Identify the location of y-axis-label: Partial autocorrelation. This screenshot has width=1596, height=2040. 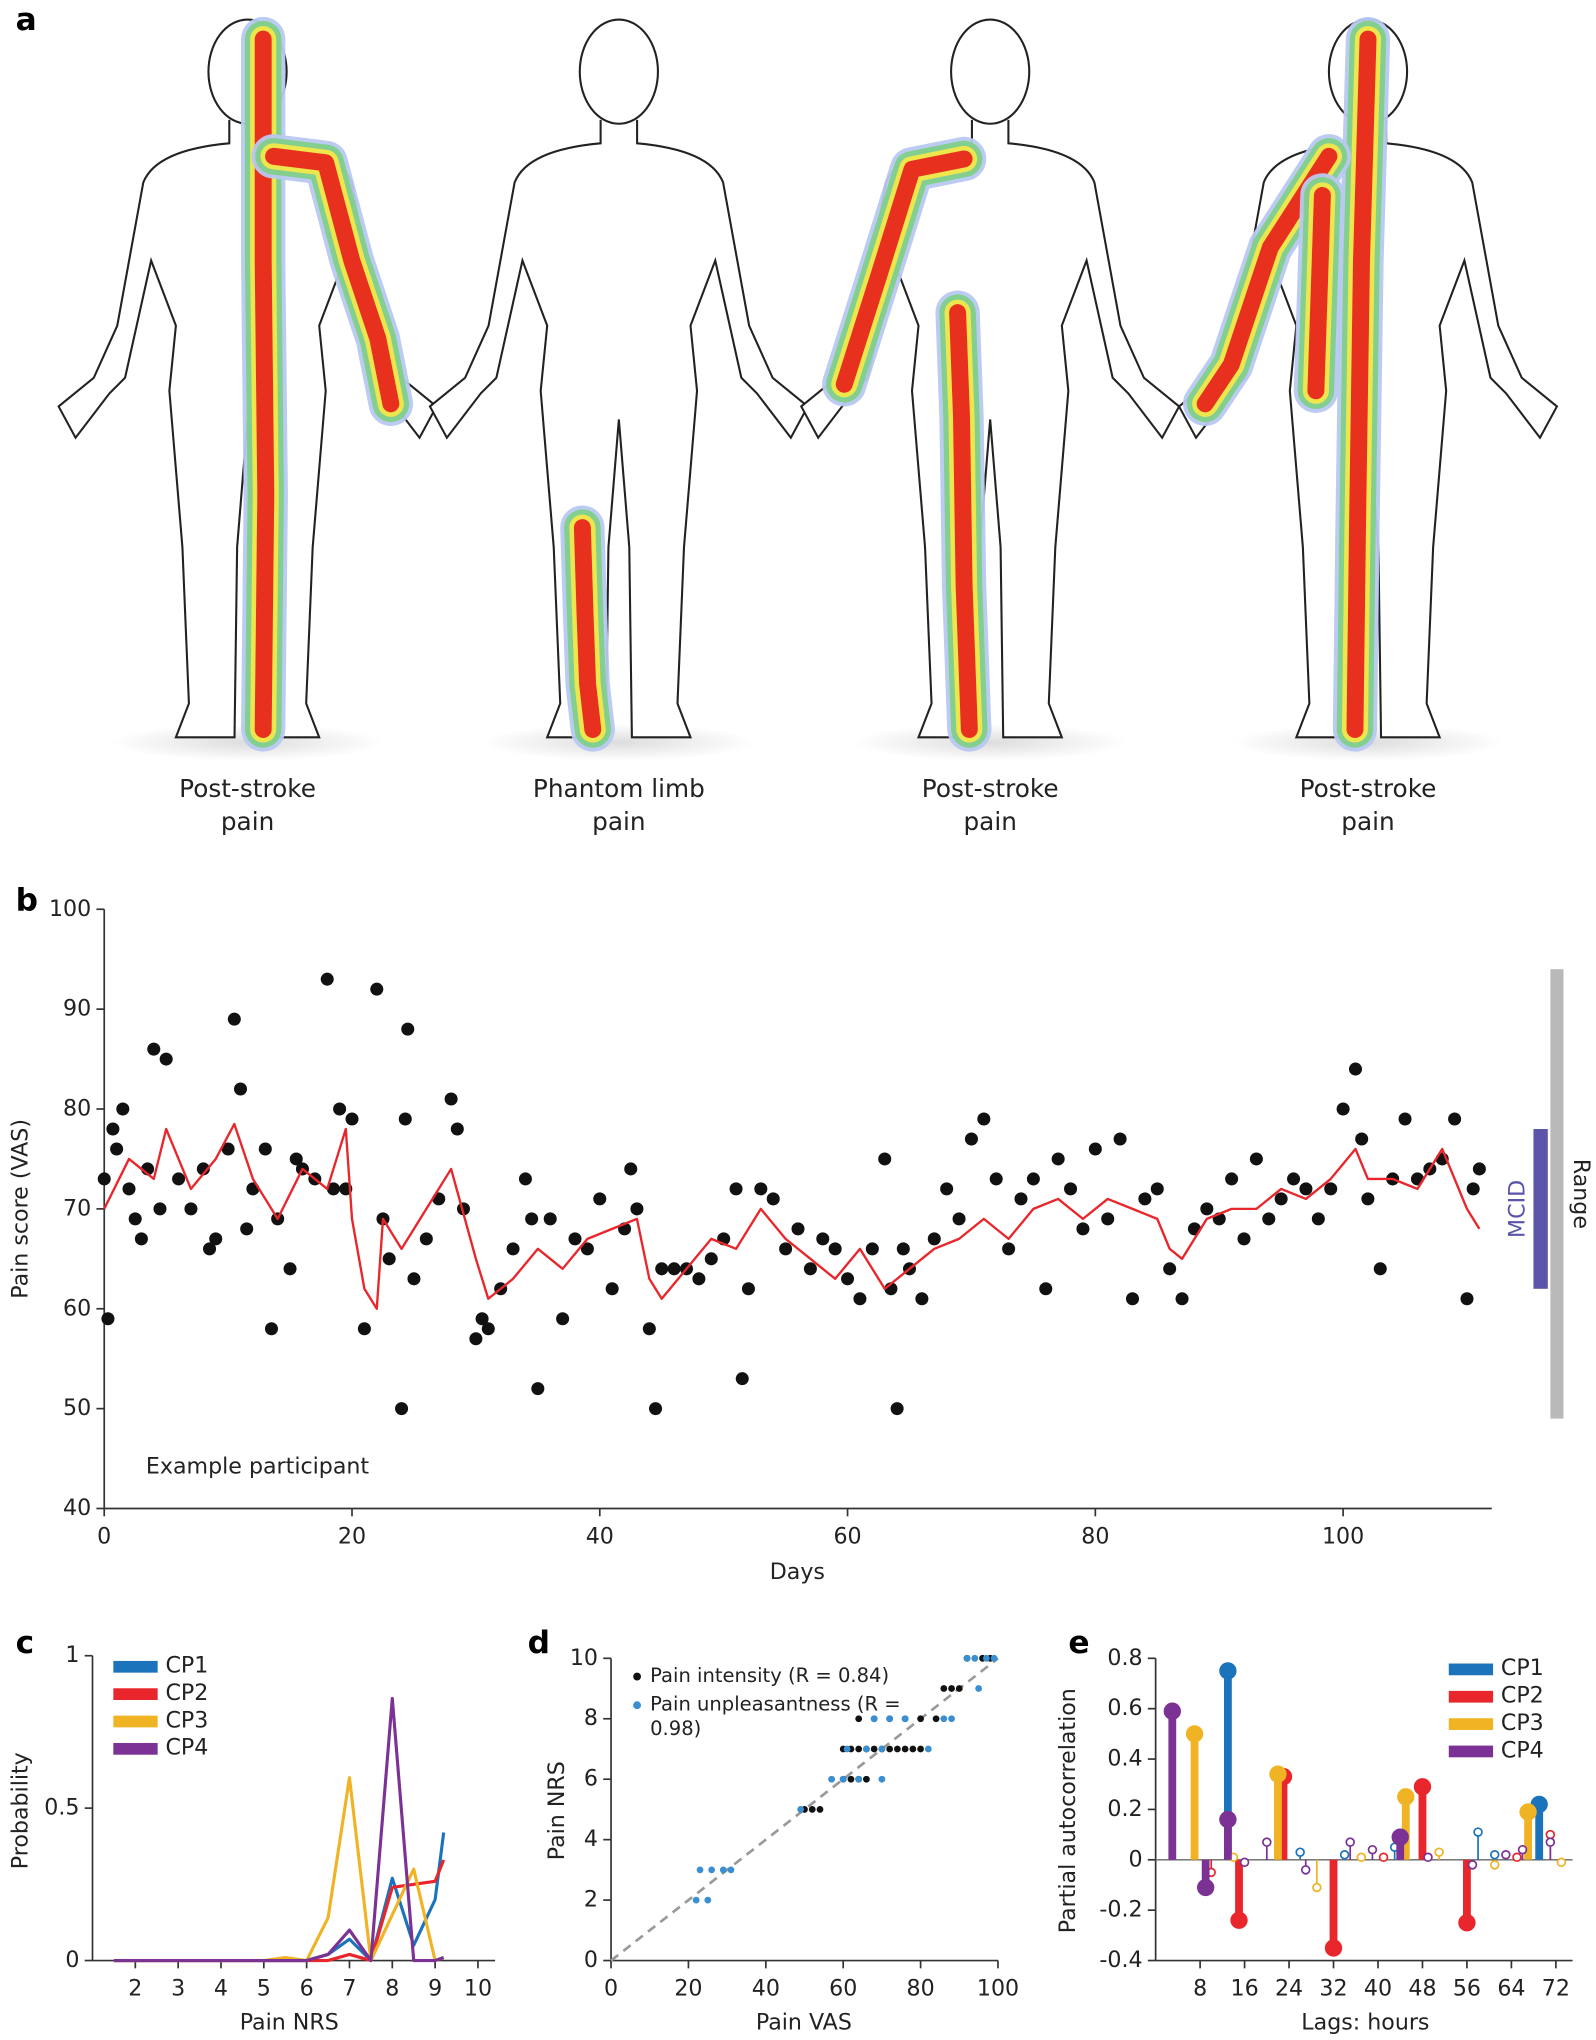
(1068, 1810).